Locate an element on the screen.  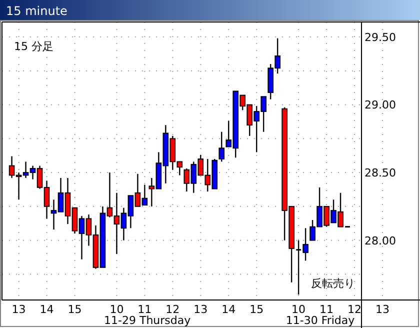
text: 11-30 Friday is located at coordinates (321, 320).